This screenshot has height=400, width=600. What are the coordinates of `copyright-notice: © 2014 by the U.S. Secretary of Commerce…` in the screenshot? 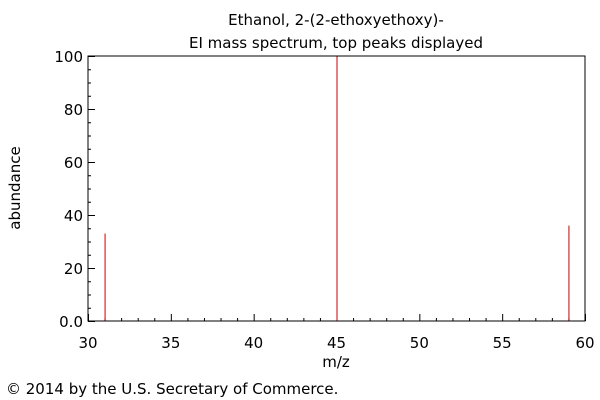 It's located at (172, 389).